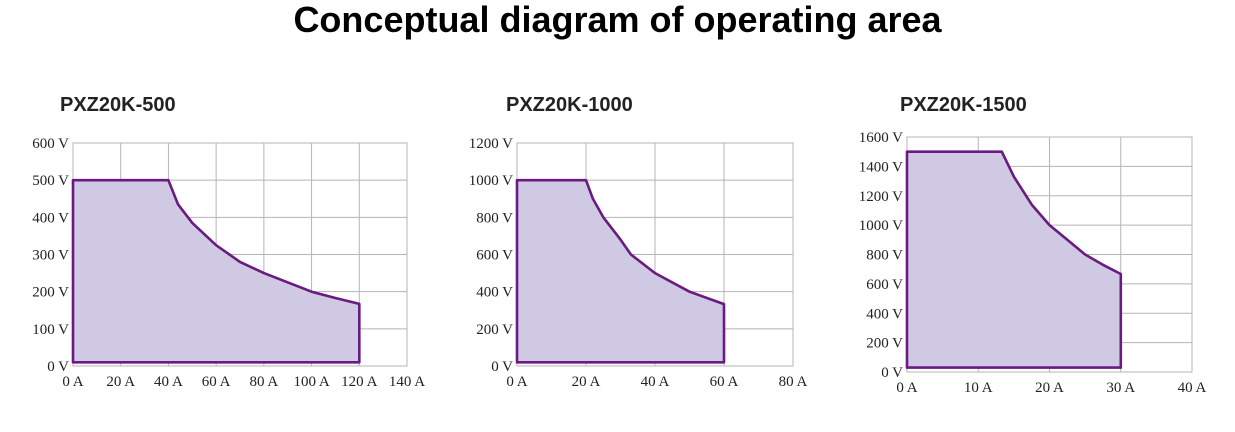 Image resolution: width=1235 pixels, height=432 pixels. I want to click on y-tick-label: 300 V, so click(50, 256).